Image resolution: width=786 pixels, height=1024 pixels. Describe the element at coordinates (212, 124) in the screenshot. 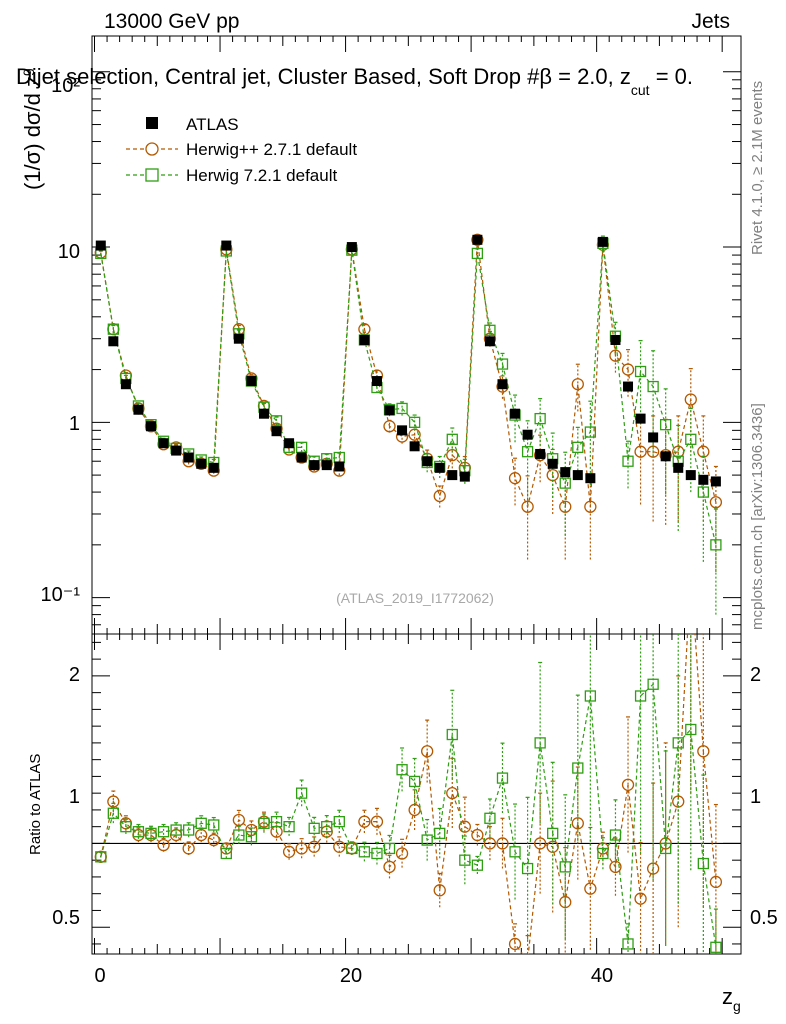

I see `legend-atlas-label: ATLAS` at that location.